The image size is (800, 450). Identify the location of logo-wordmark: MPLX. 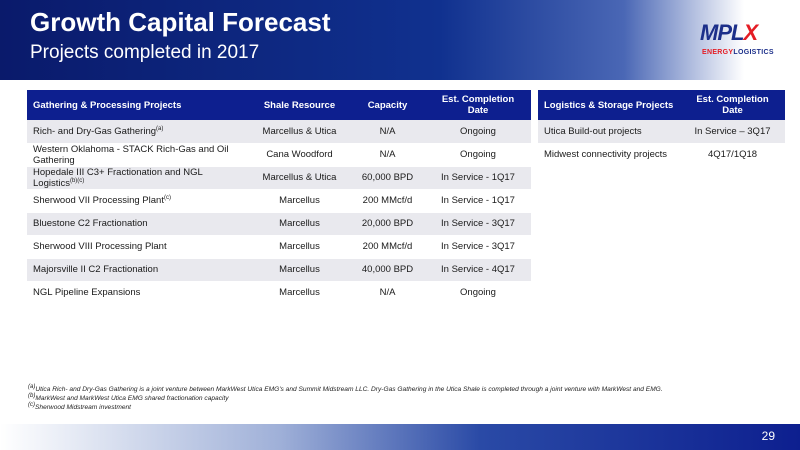
(729, 32).